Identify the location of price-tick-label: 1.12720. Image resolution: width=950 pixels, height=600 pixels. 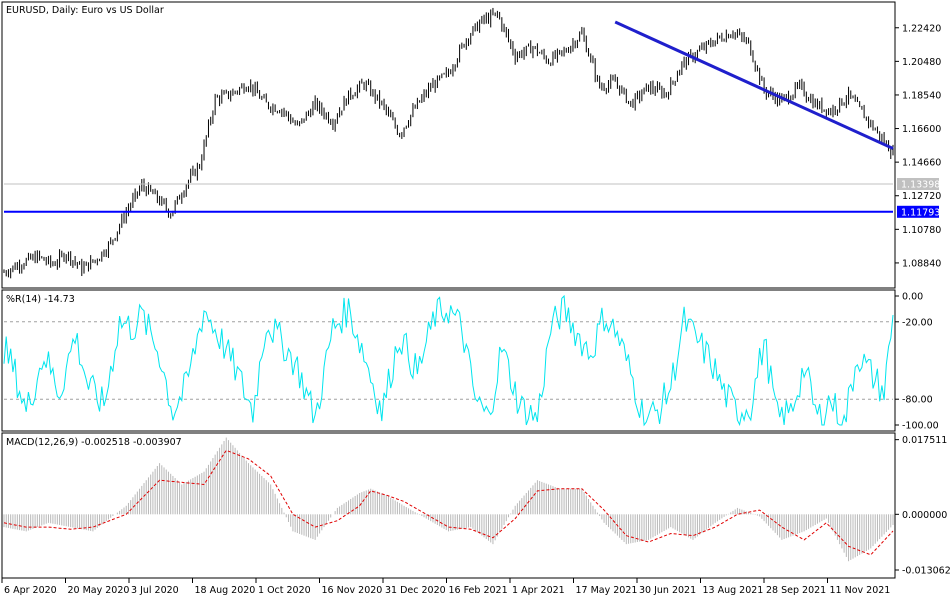
(921, 196).